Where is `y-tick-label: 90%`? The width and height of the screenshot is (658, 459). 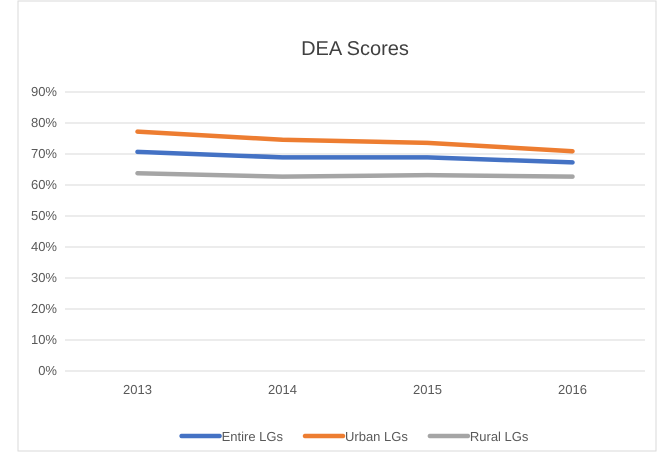 y-tick-label: 90% is located at coordinates (44, 92).